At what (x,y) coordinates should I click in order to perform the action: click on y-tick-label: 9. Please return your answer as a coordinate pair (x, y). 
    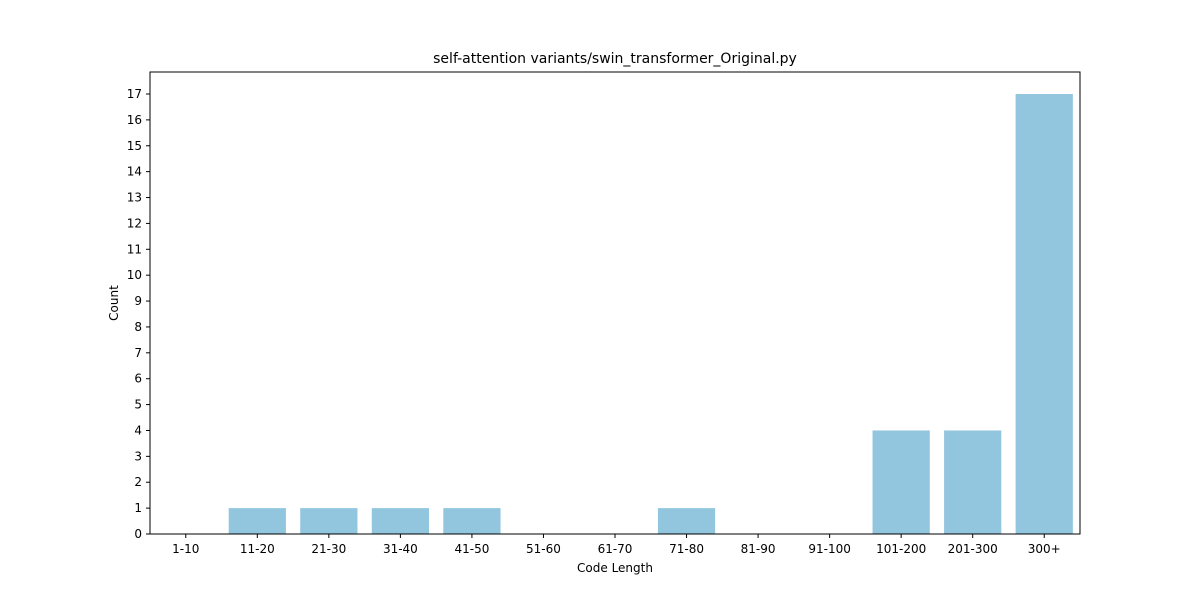
    Looking at the image, I should click on (138, 301).